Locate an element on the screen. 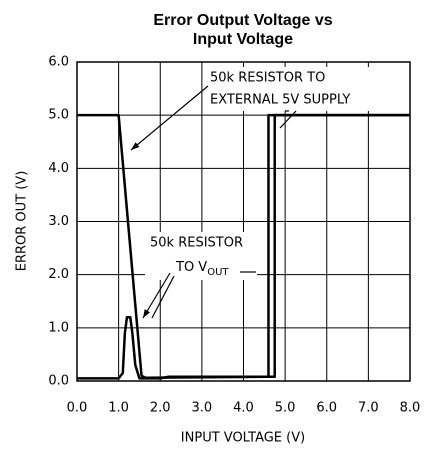 Image resolution: width=427 pixels, height=451 pixels. annotation-text: EXTERNAL 5V SUPPLY is located at coordinates (280, 100).